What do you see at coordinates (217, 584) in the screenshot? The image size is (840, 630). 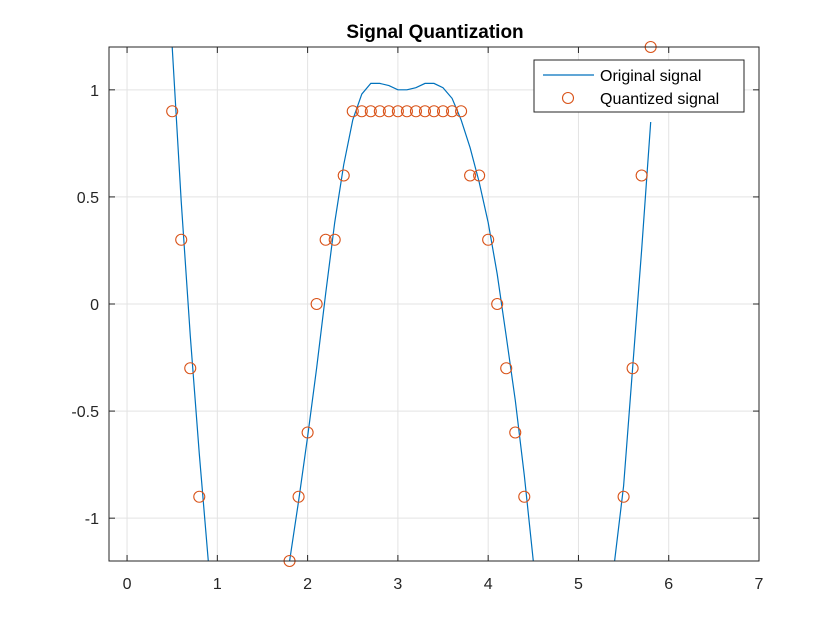 I see `x-tick-label: 1` at bounding box center [217, 584].